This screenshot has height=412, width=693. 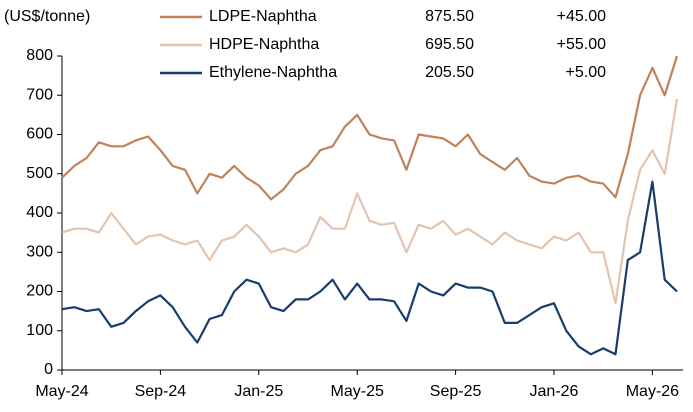 What do you see at coordinates (263, 16) in the screenshot?
I see `legend-label: LDPE-Naphtha` at bounding box center [263, 16].